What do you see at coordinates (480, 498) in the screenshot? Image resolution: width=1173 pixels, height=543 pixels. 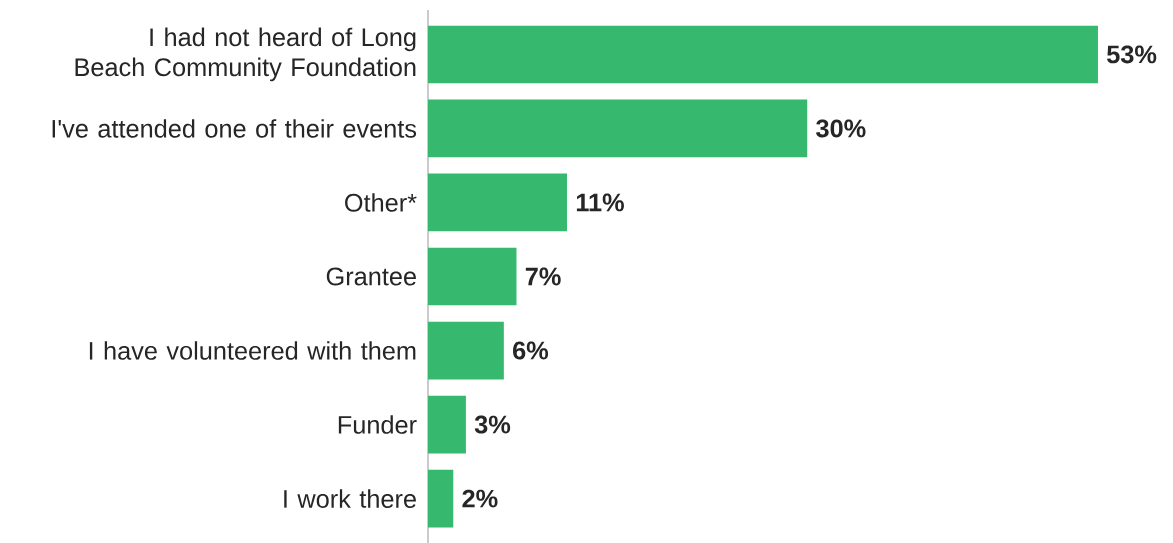 I see `data-label: 2%` at bounding box center [480, 498].